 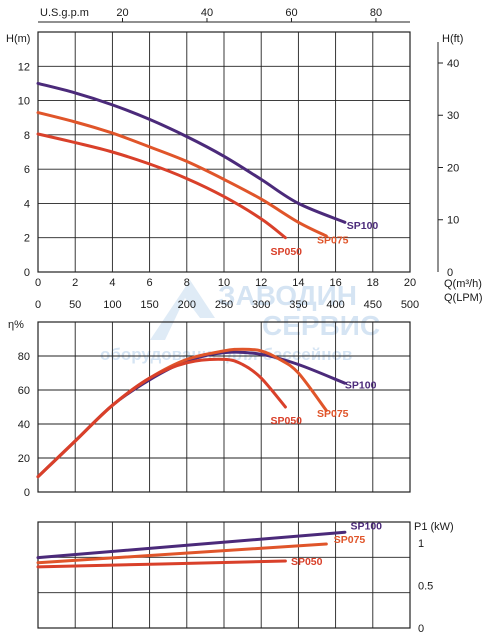 I want to click on head-ft-tick: 0, so click(x=450, y=273).